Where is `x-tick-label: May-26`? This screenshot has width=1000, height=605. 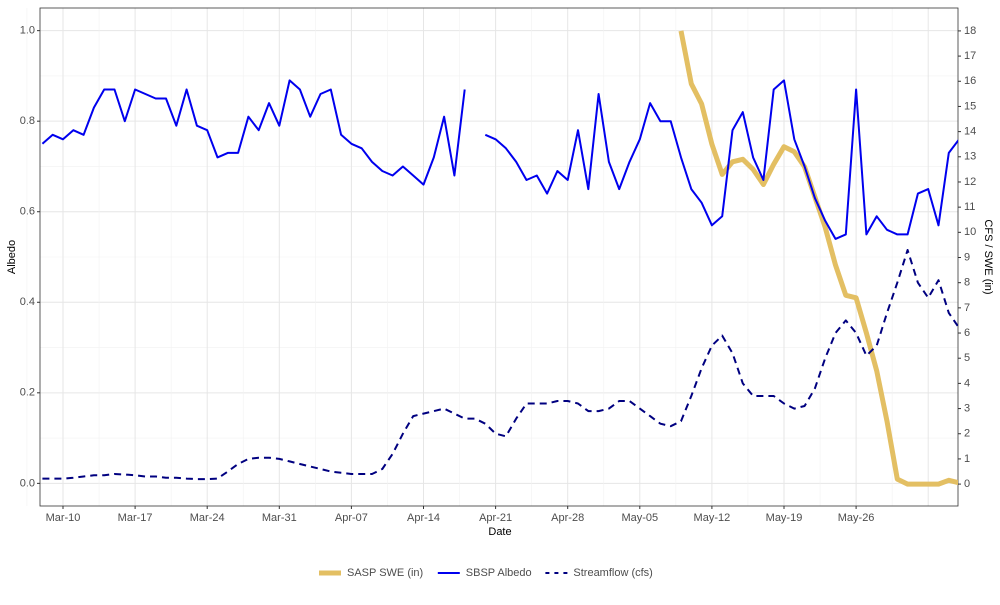 x-tick-label: May-26 is located at coordinates (856, 518).